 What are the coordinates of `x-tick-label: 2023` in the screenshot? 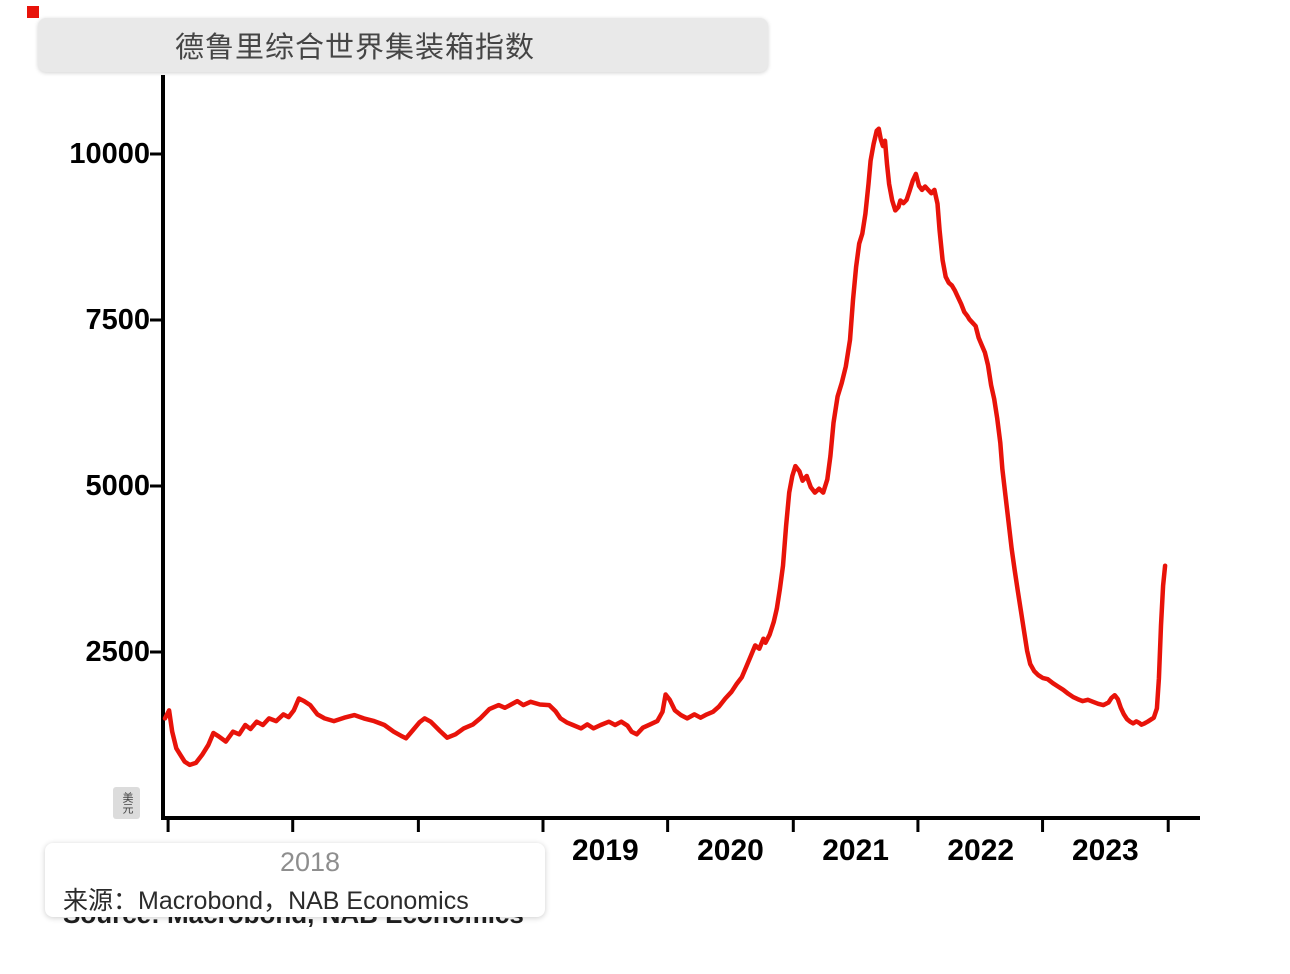 It's located at (1105, 850).